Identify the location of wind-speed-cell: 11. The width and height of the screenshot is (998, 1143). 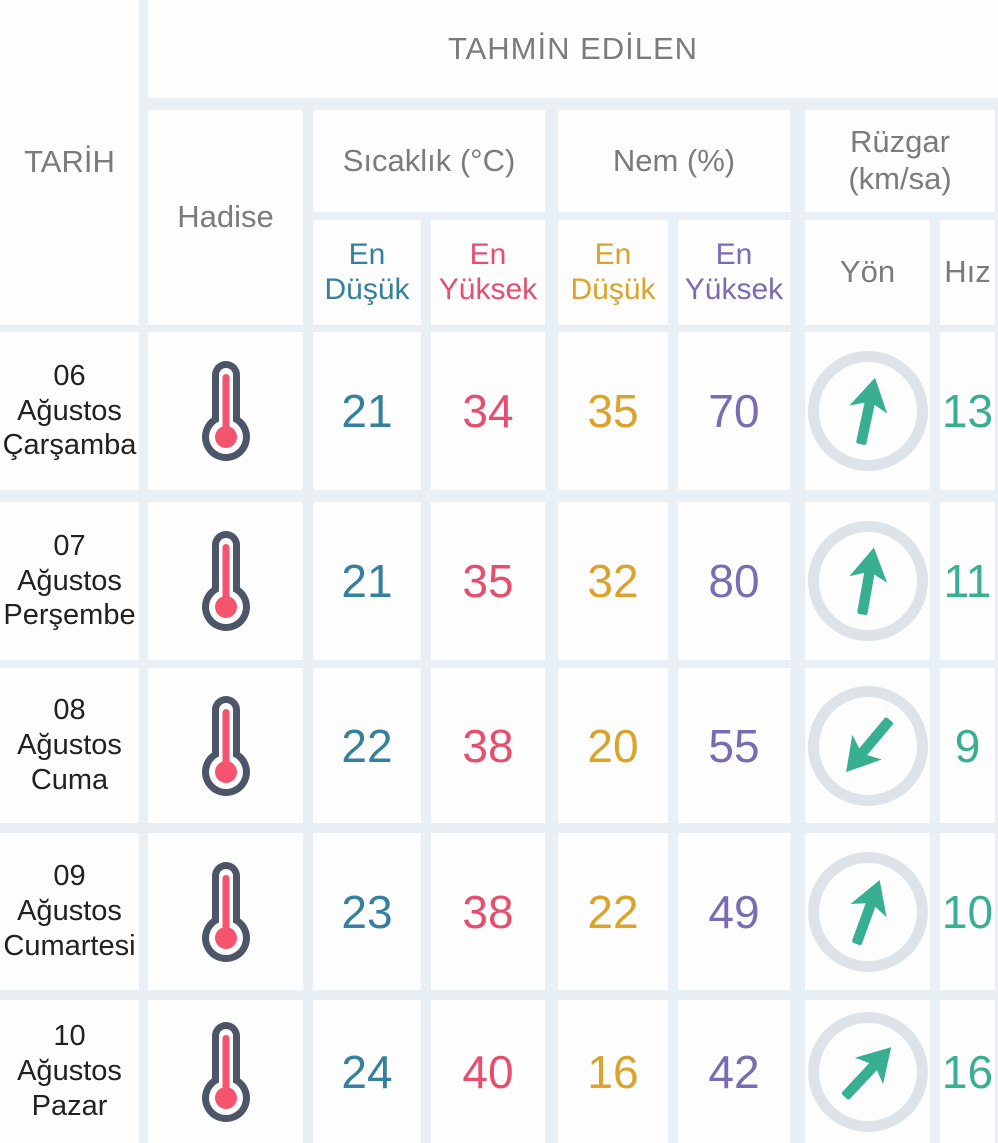
(967, 581).